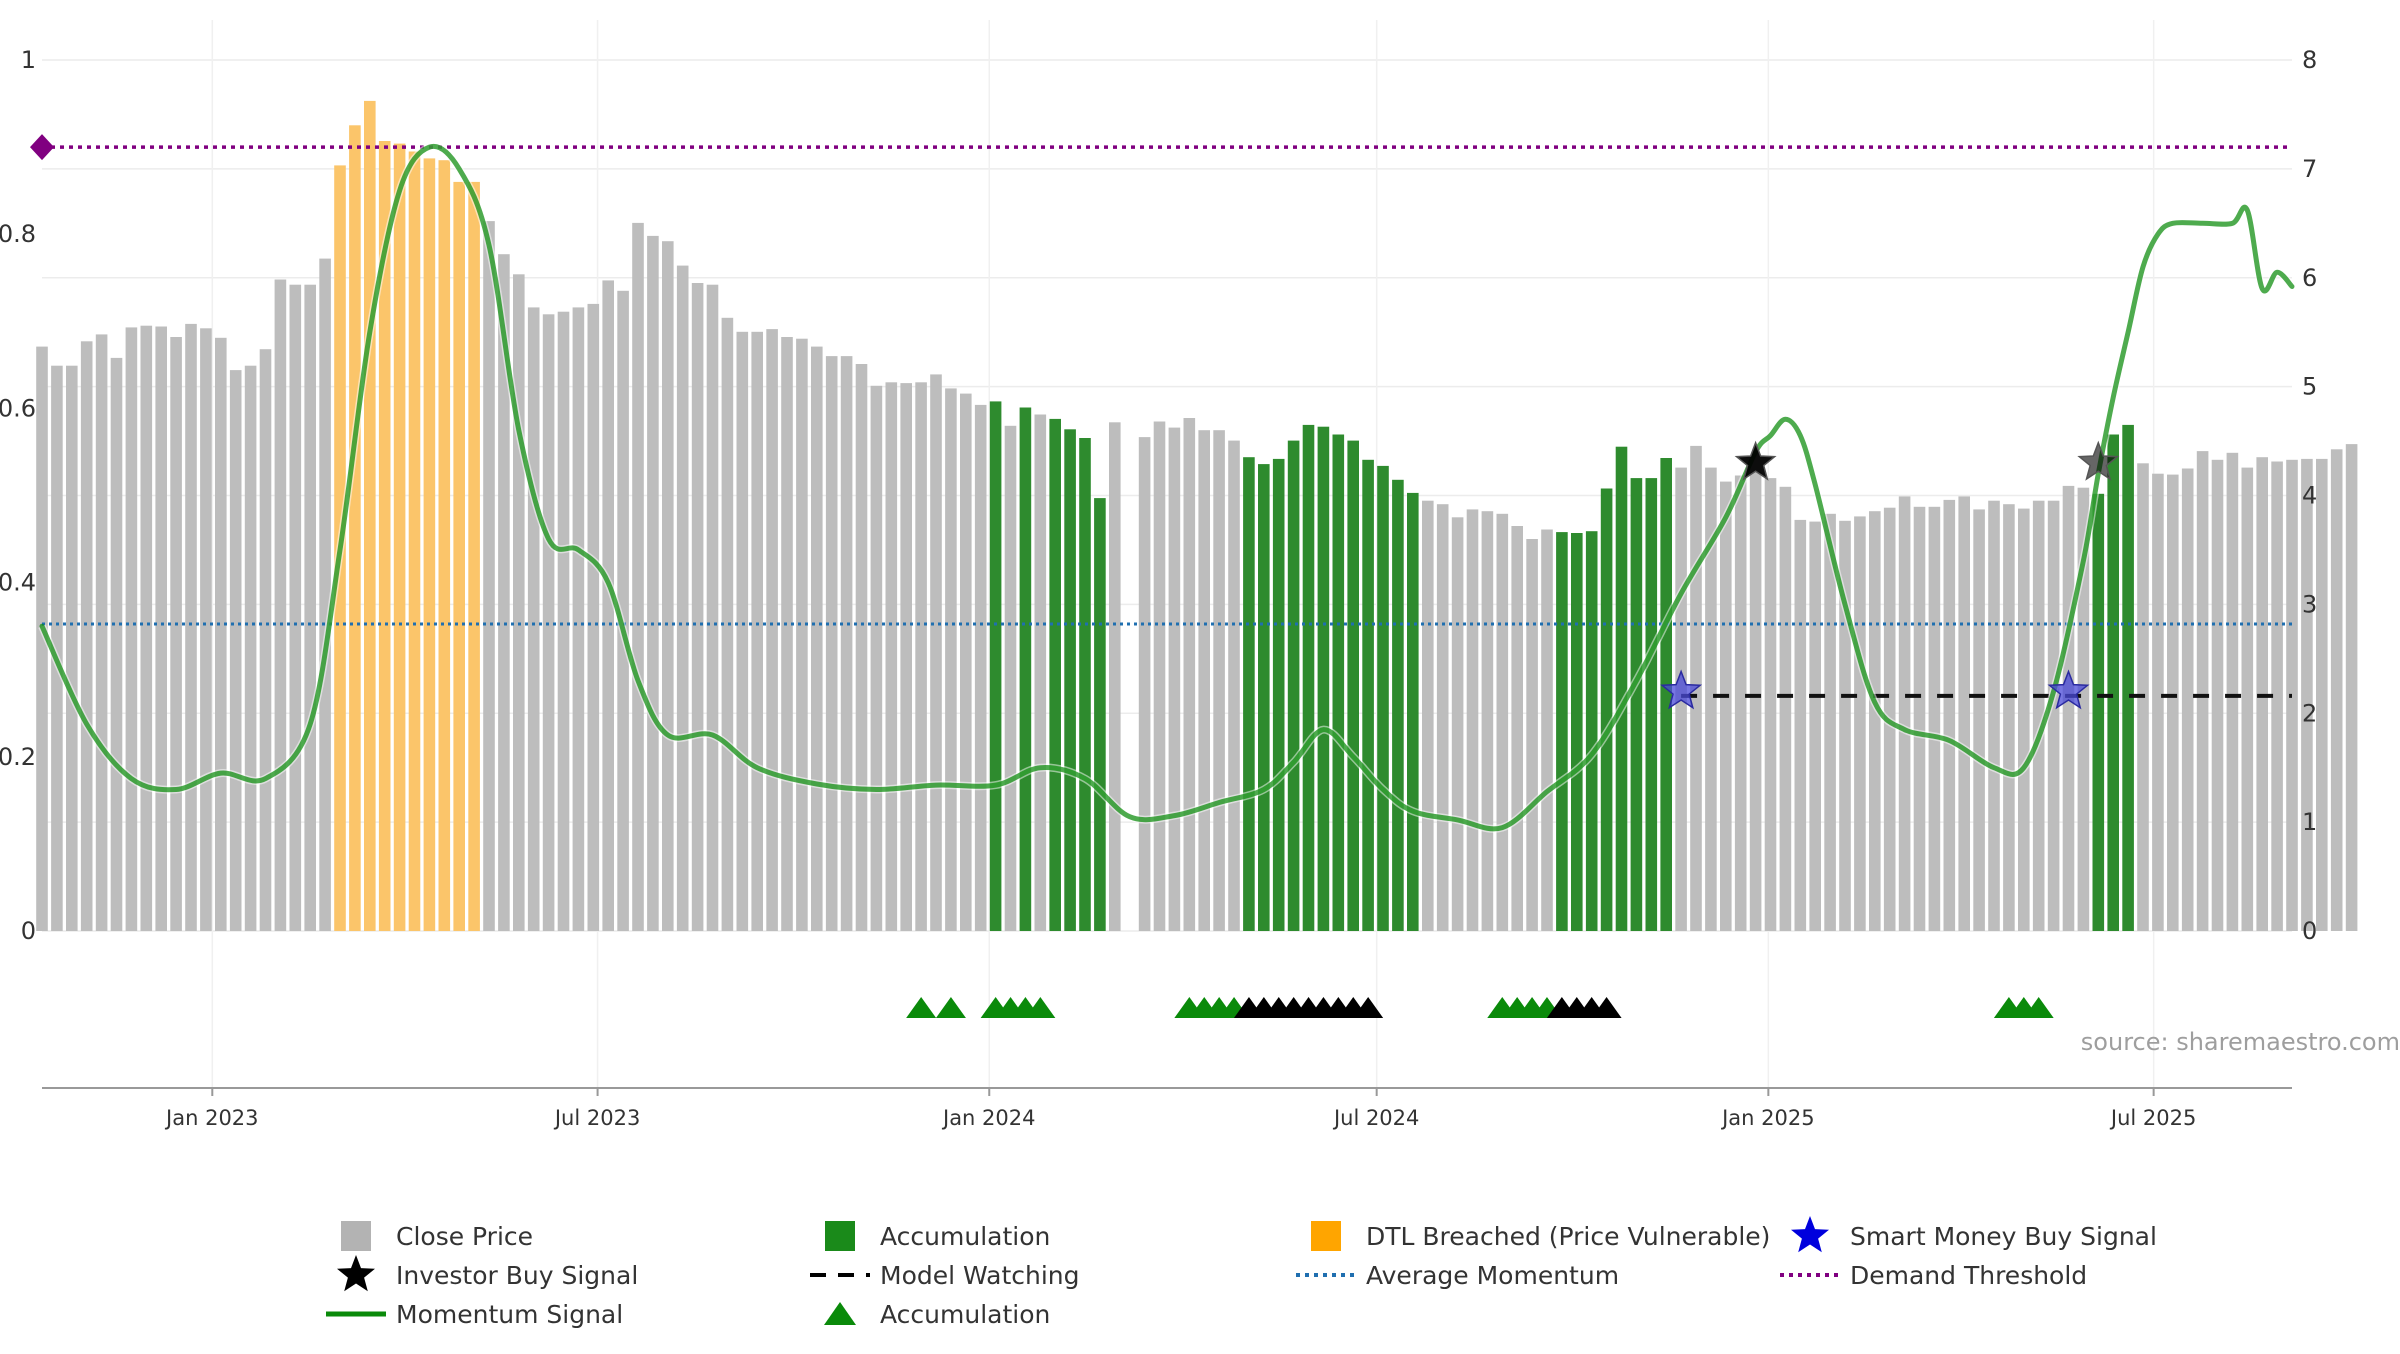 Image resolution: width=2400 pixels, height=1354 pixels. Describe the element at coordinates (356, 1236) in the screenshot. I see `legend-swatch-close-price` at that location.